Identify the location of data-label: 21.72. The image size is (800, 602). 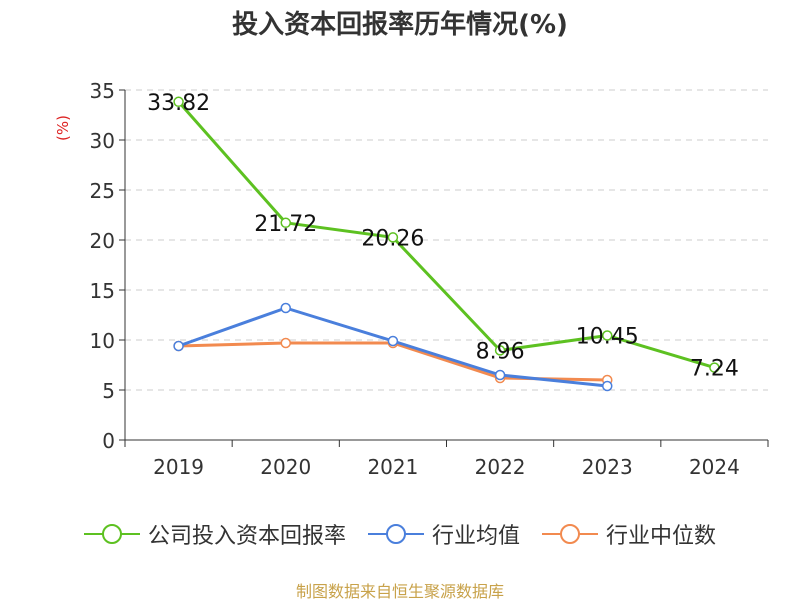
(285, 224).